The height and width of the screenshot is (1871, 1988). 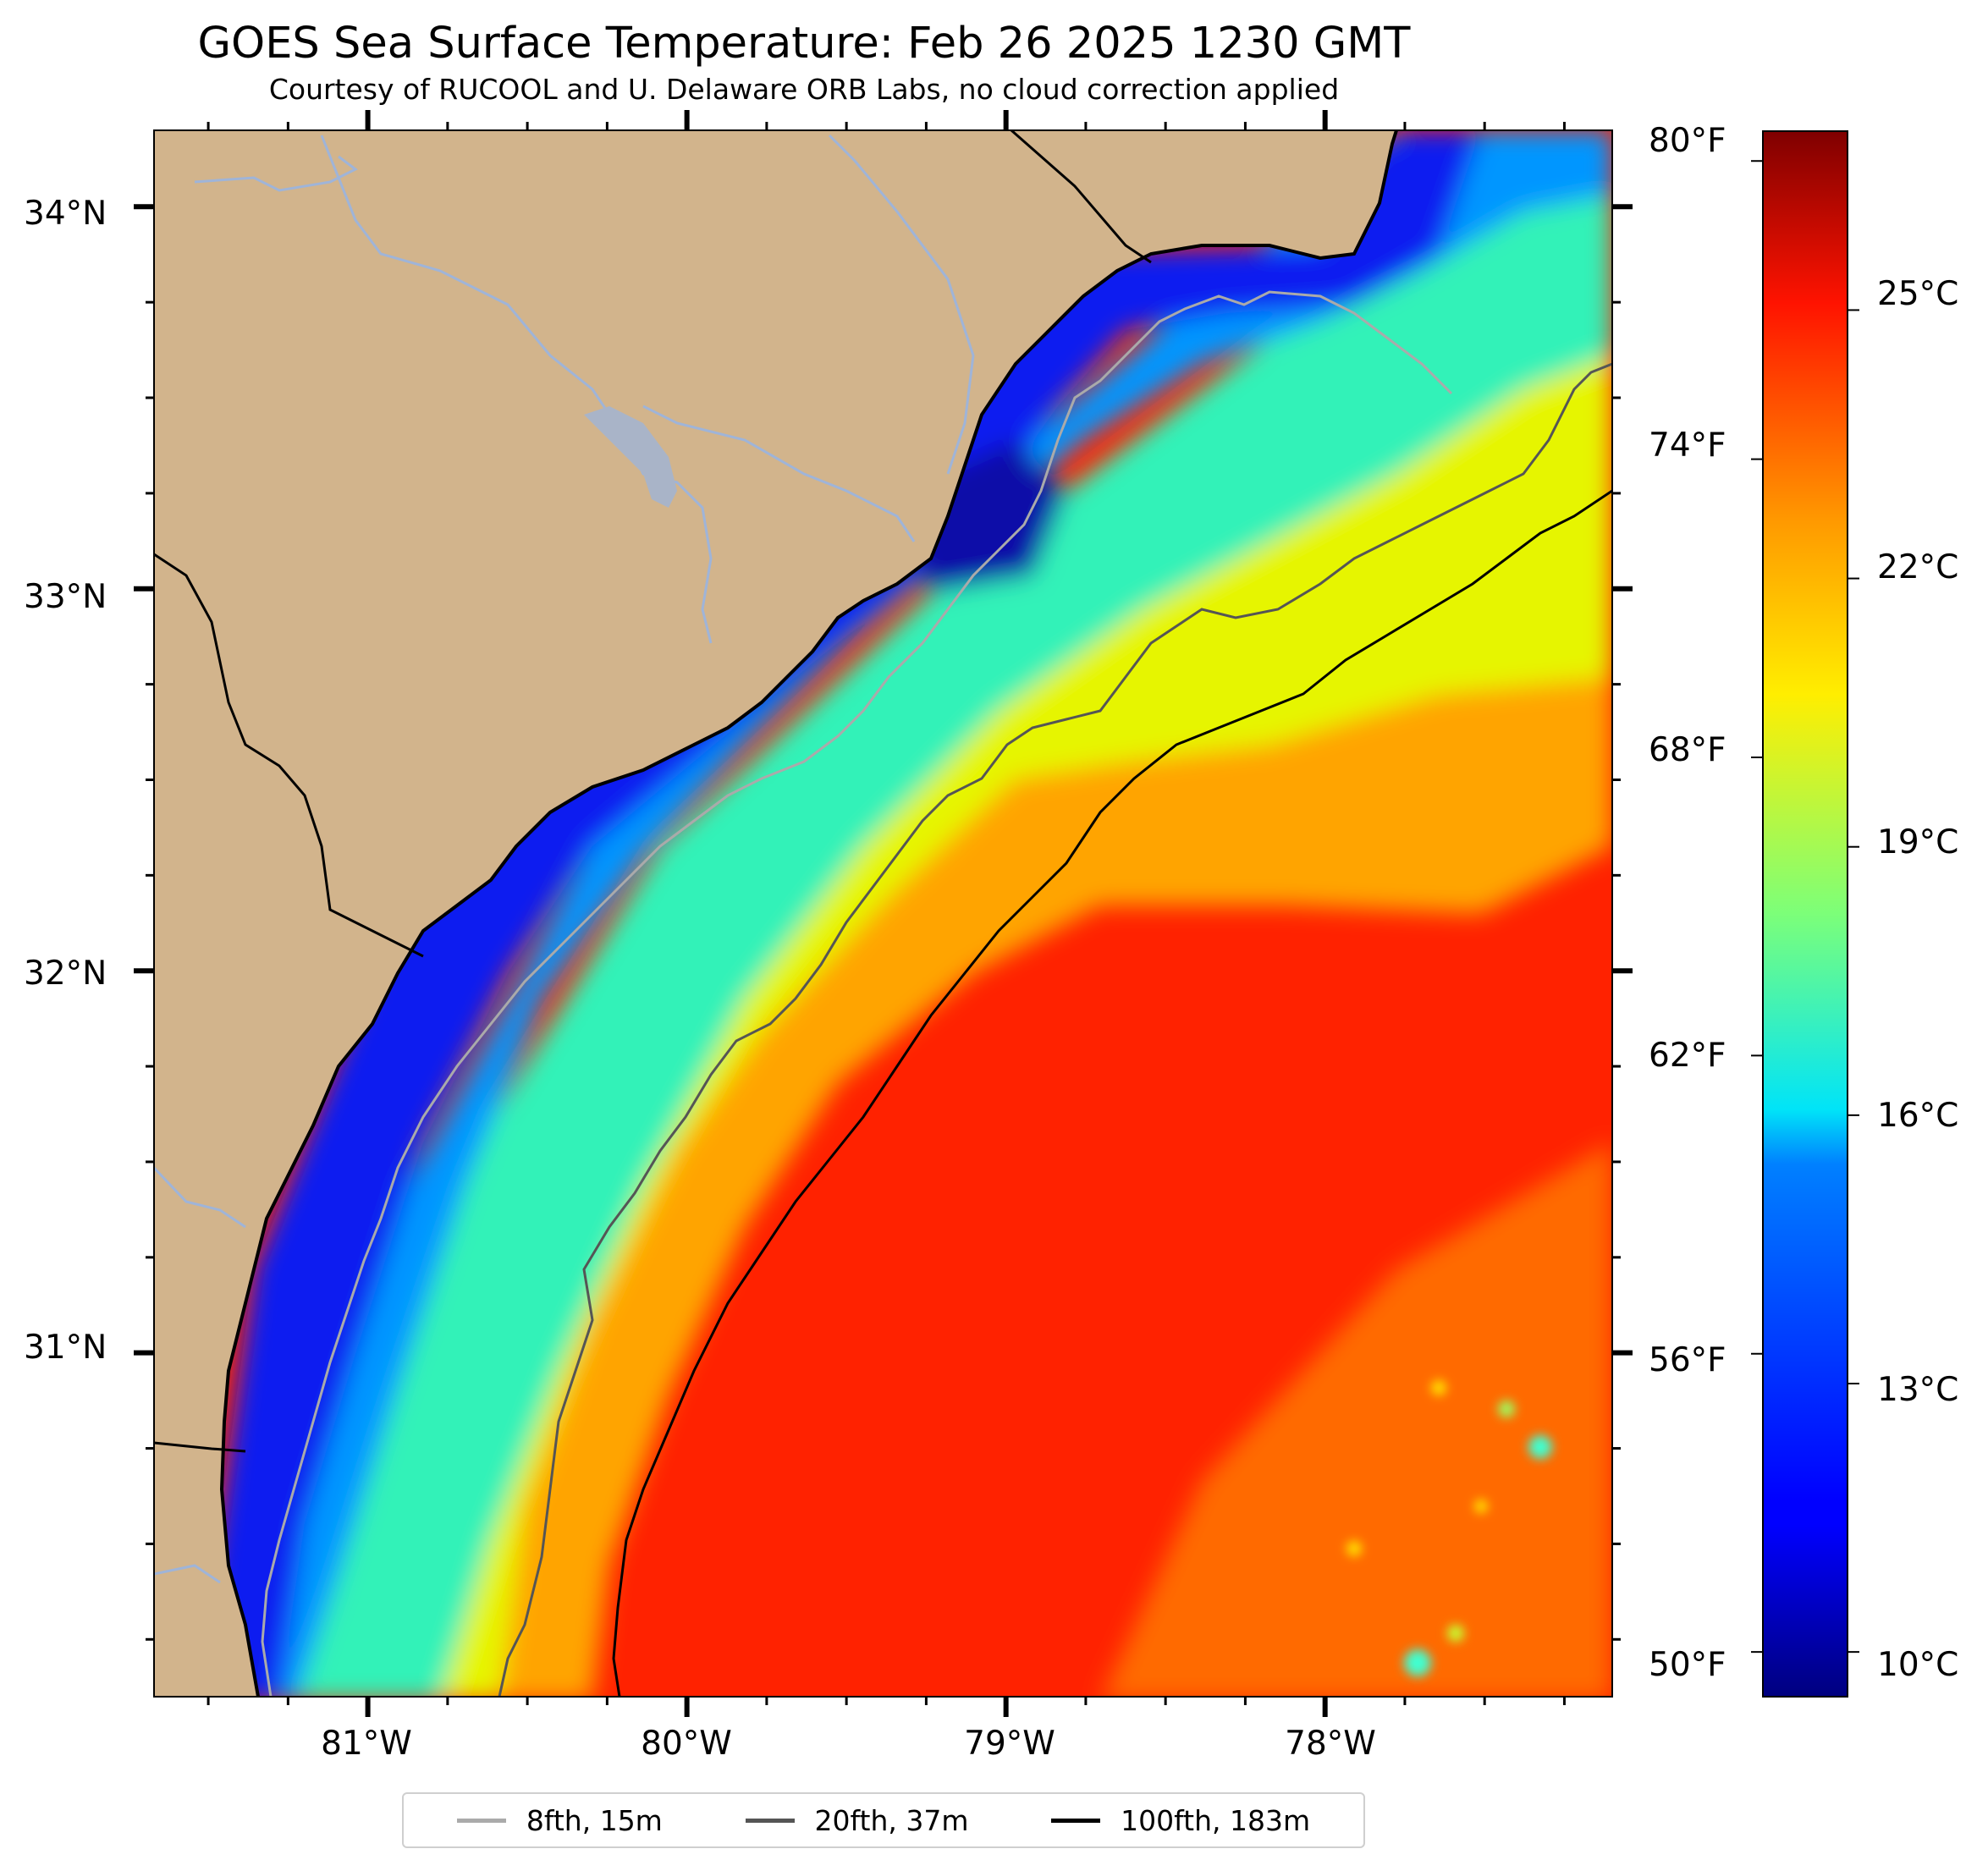 I want to click on colorbar-f-label-56: 56°F, so click(x=1687, y=1360).